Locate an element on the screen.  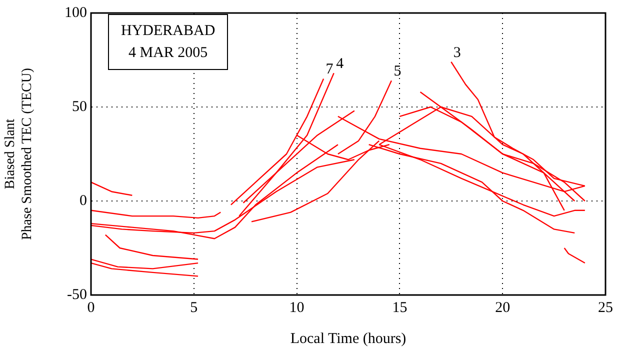
y-tick-label: 0 is located at coordinates (83, 200).